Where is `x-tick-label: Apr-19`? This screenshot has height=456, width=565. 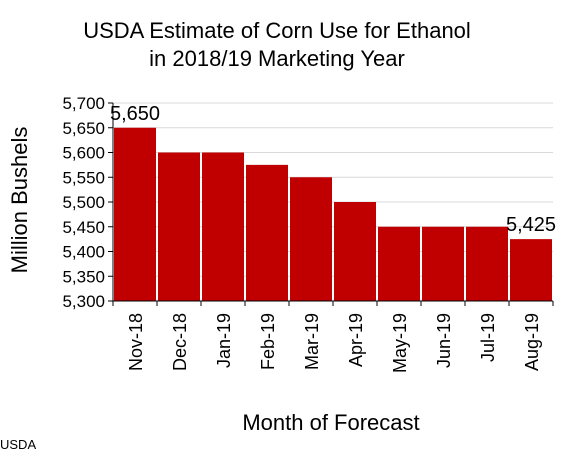 x-tick-label: Apr-19 is located at coordinates (356, 340).